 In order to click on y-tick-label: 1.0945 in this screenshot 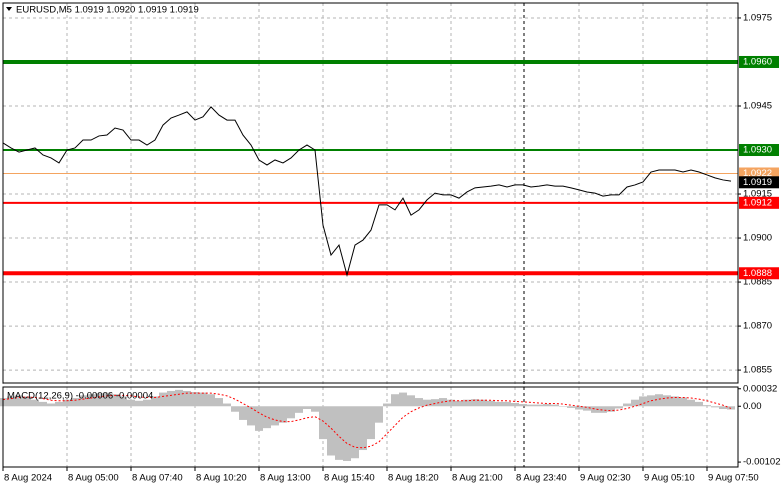, I will do `click(757, 106)`.